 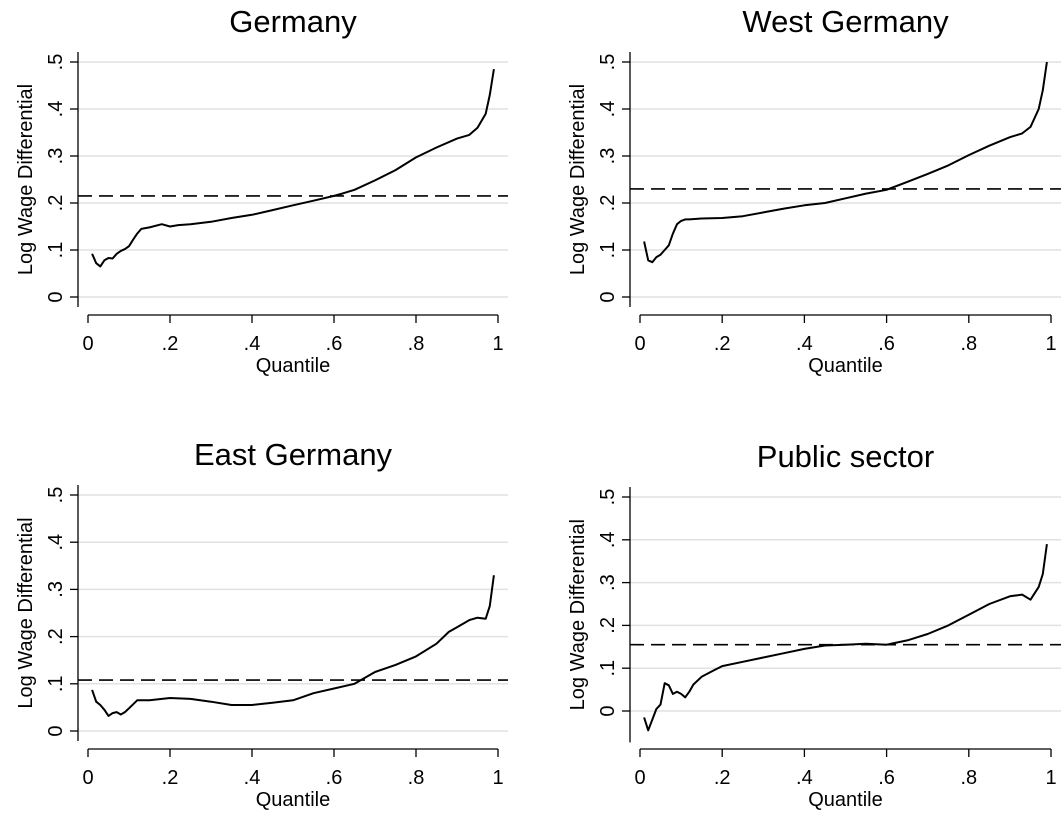 What do you see at coordinates (804, 344) in the screenshot?
I see `panel-2-x-tick-label-2: .4` at bounding box center [804, 344].